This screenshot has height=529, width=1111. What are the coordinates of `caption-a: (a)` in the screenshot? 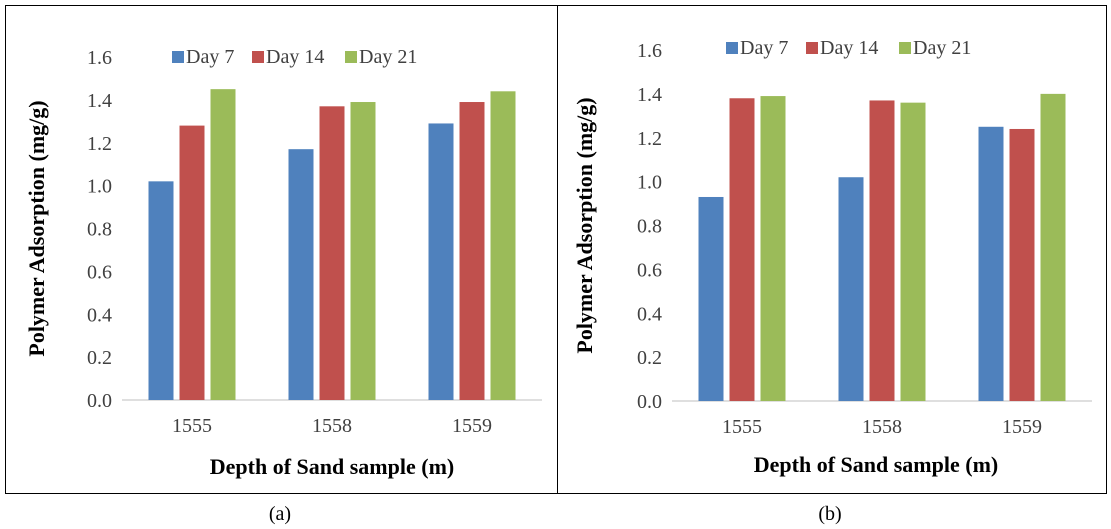 It's located at (280, 514).